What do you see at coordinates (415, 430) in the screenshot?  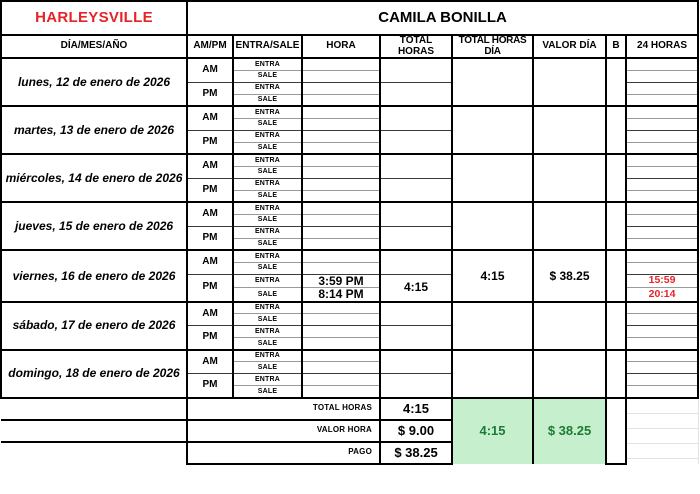 I see `summary-valor-hora-value: $ 9.00` at bounding box center [415, 430].